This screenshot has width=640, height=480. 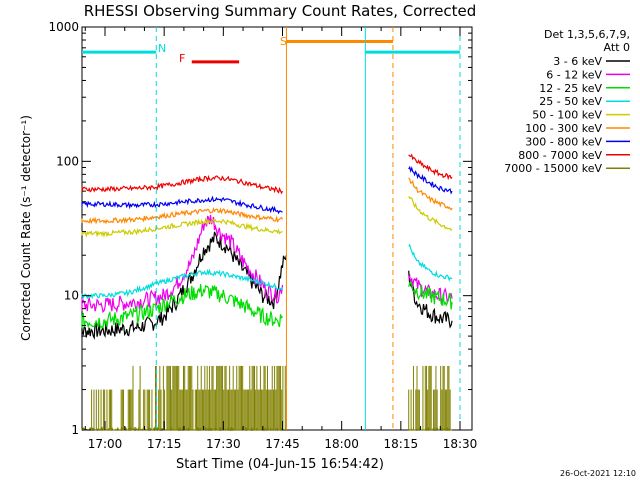 I want to click on x-tick-label: 17:30, so click(x=223, y=444).